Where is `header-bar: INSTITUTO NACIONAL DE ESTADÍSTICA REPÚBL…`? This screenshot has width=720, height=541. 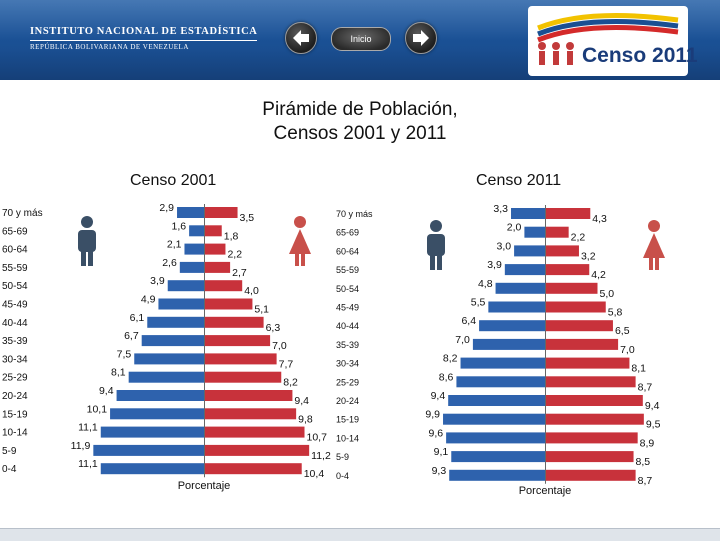
header-bar: INSTITUTO NACIONAL DE ESTADÍSTICA REPÚBL… is located at coordinates (360, 40).